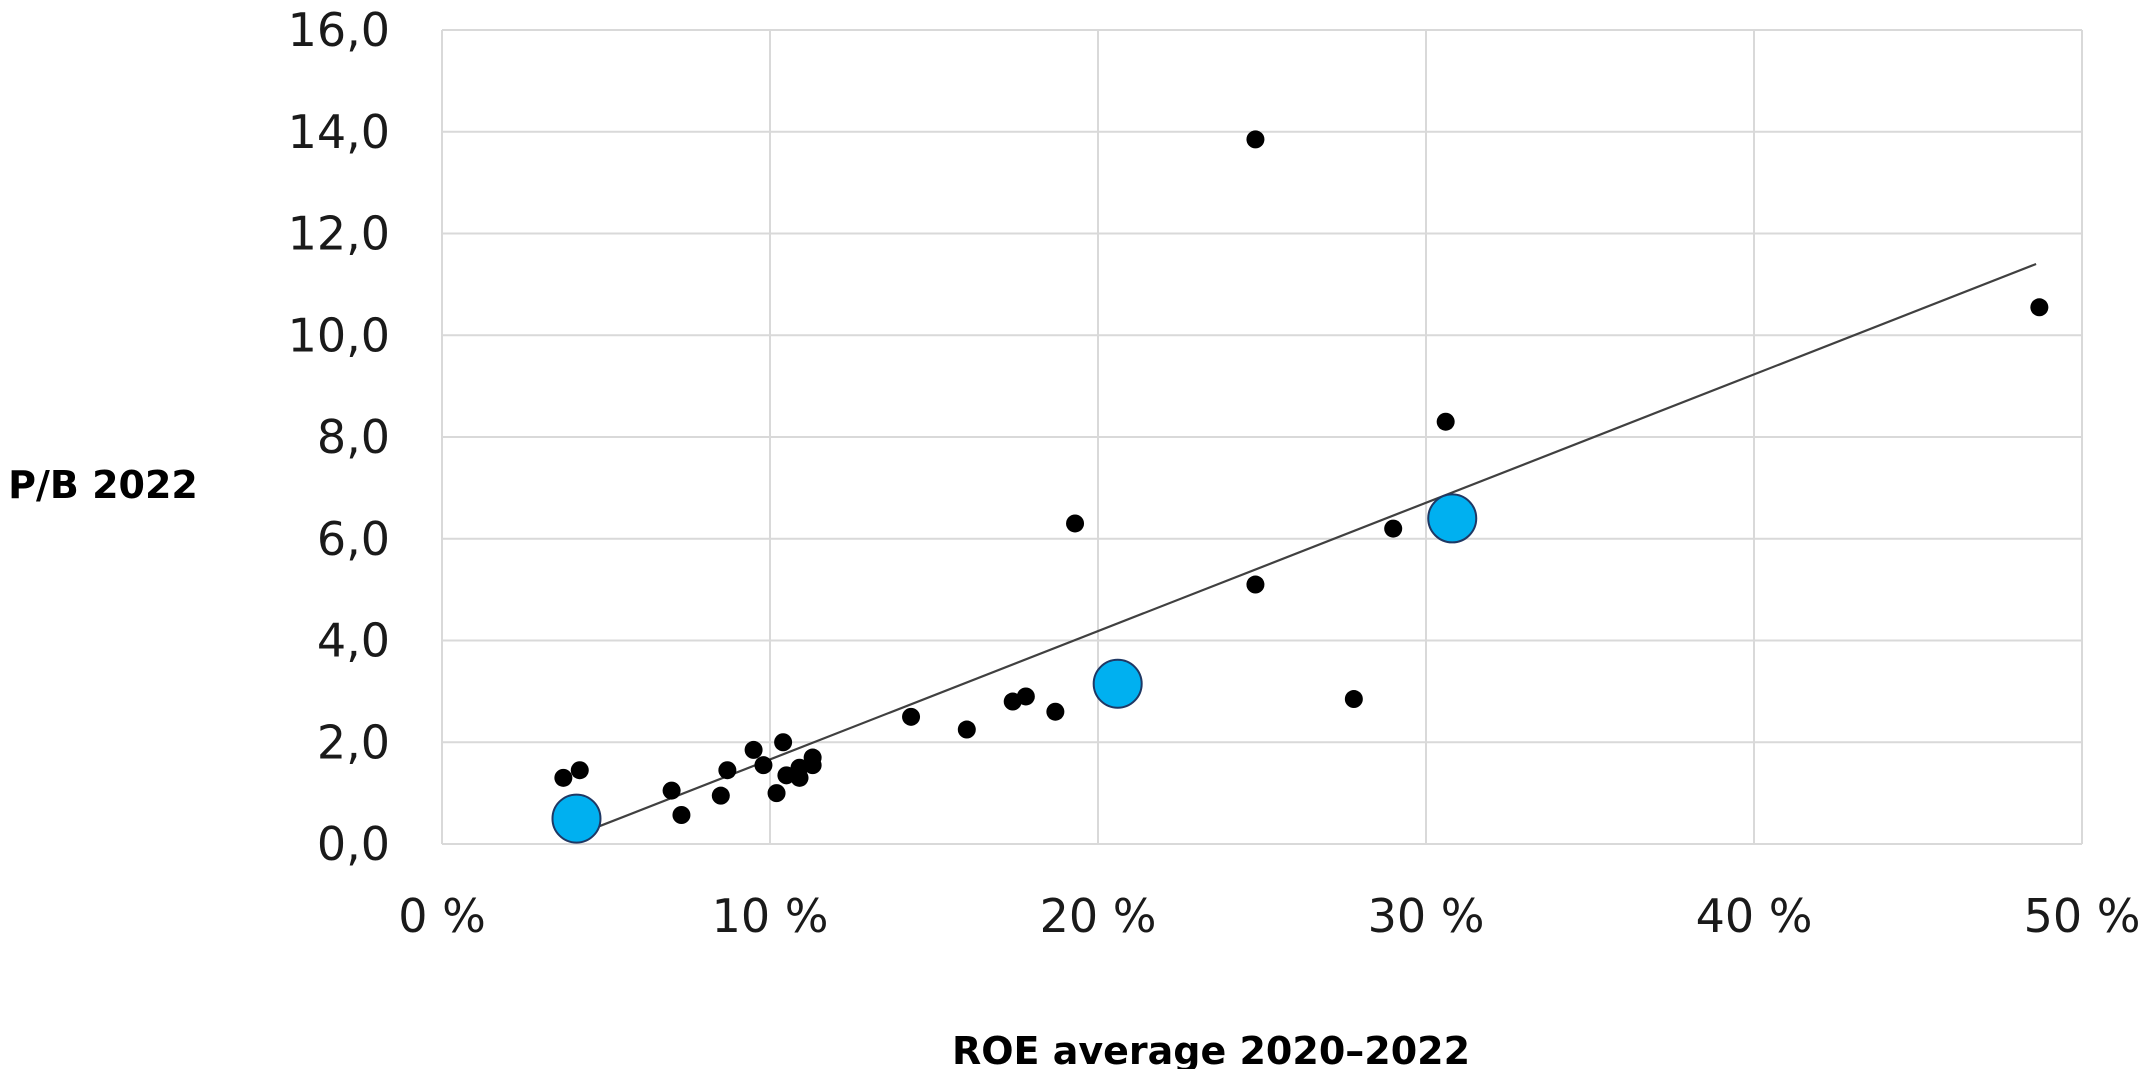 This screenshot has width=2148, height=1069. I want to click on y-axis-title: P/B 2022, so click(103, 485).